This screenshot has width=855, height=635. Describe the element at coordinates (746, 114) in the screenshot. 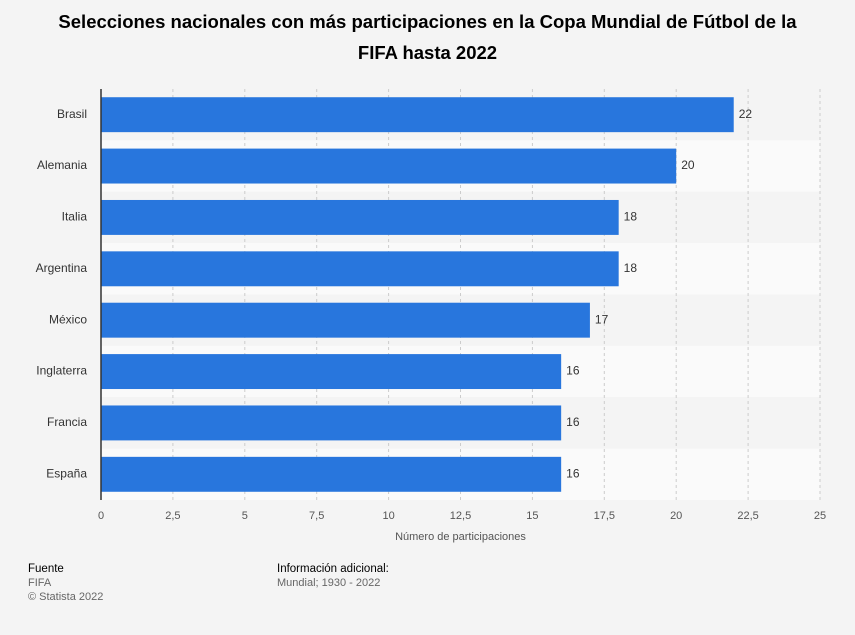

I see `value-label: 22` at that location.